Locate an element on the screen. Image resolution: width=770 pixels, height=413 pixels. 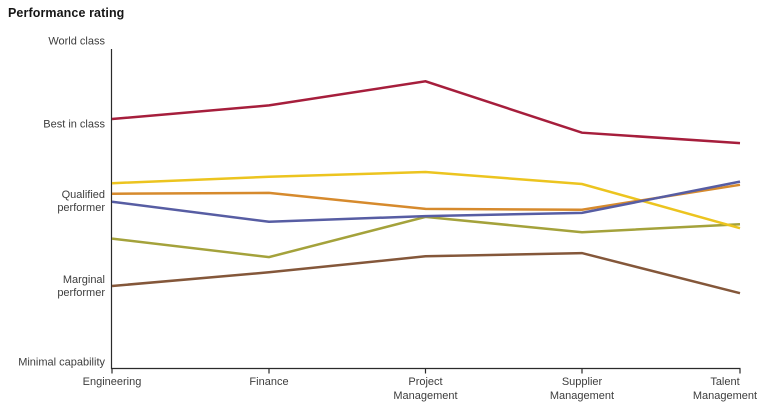
y-axis-label: Qualified performer is located at coordinates (81, 201).